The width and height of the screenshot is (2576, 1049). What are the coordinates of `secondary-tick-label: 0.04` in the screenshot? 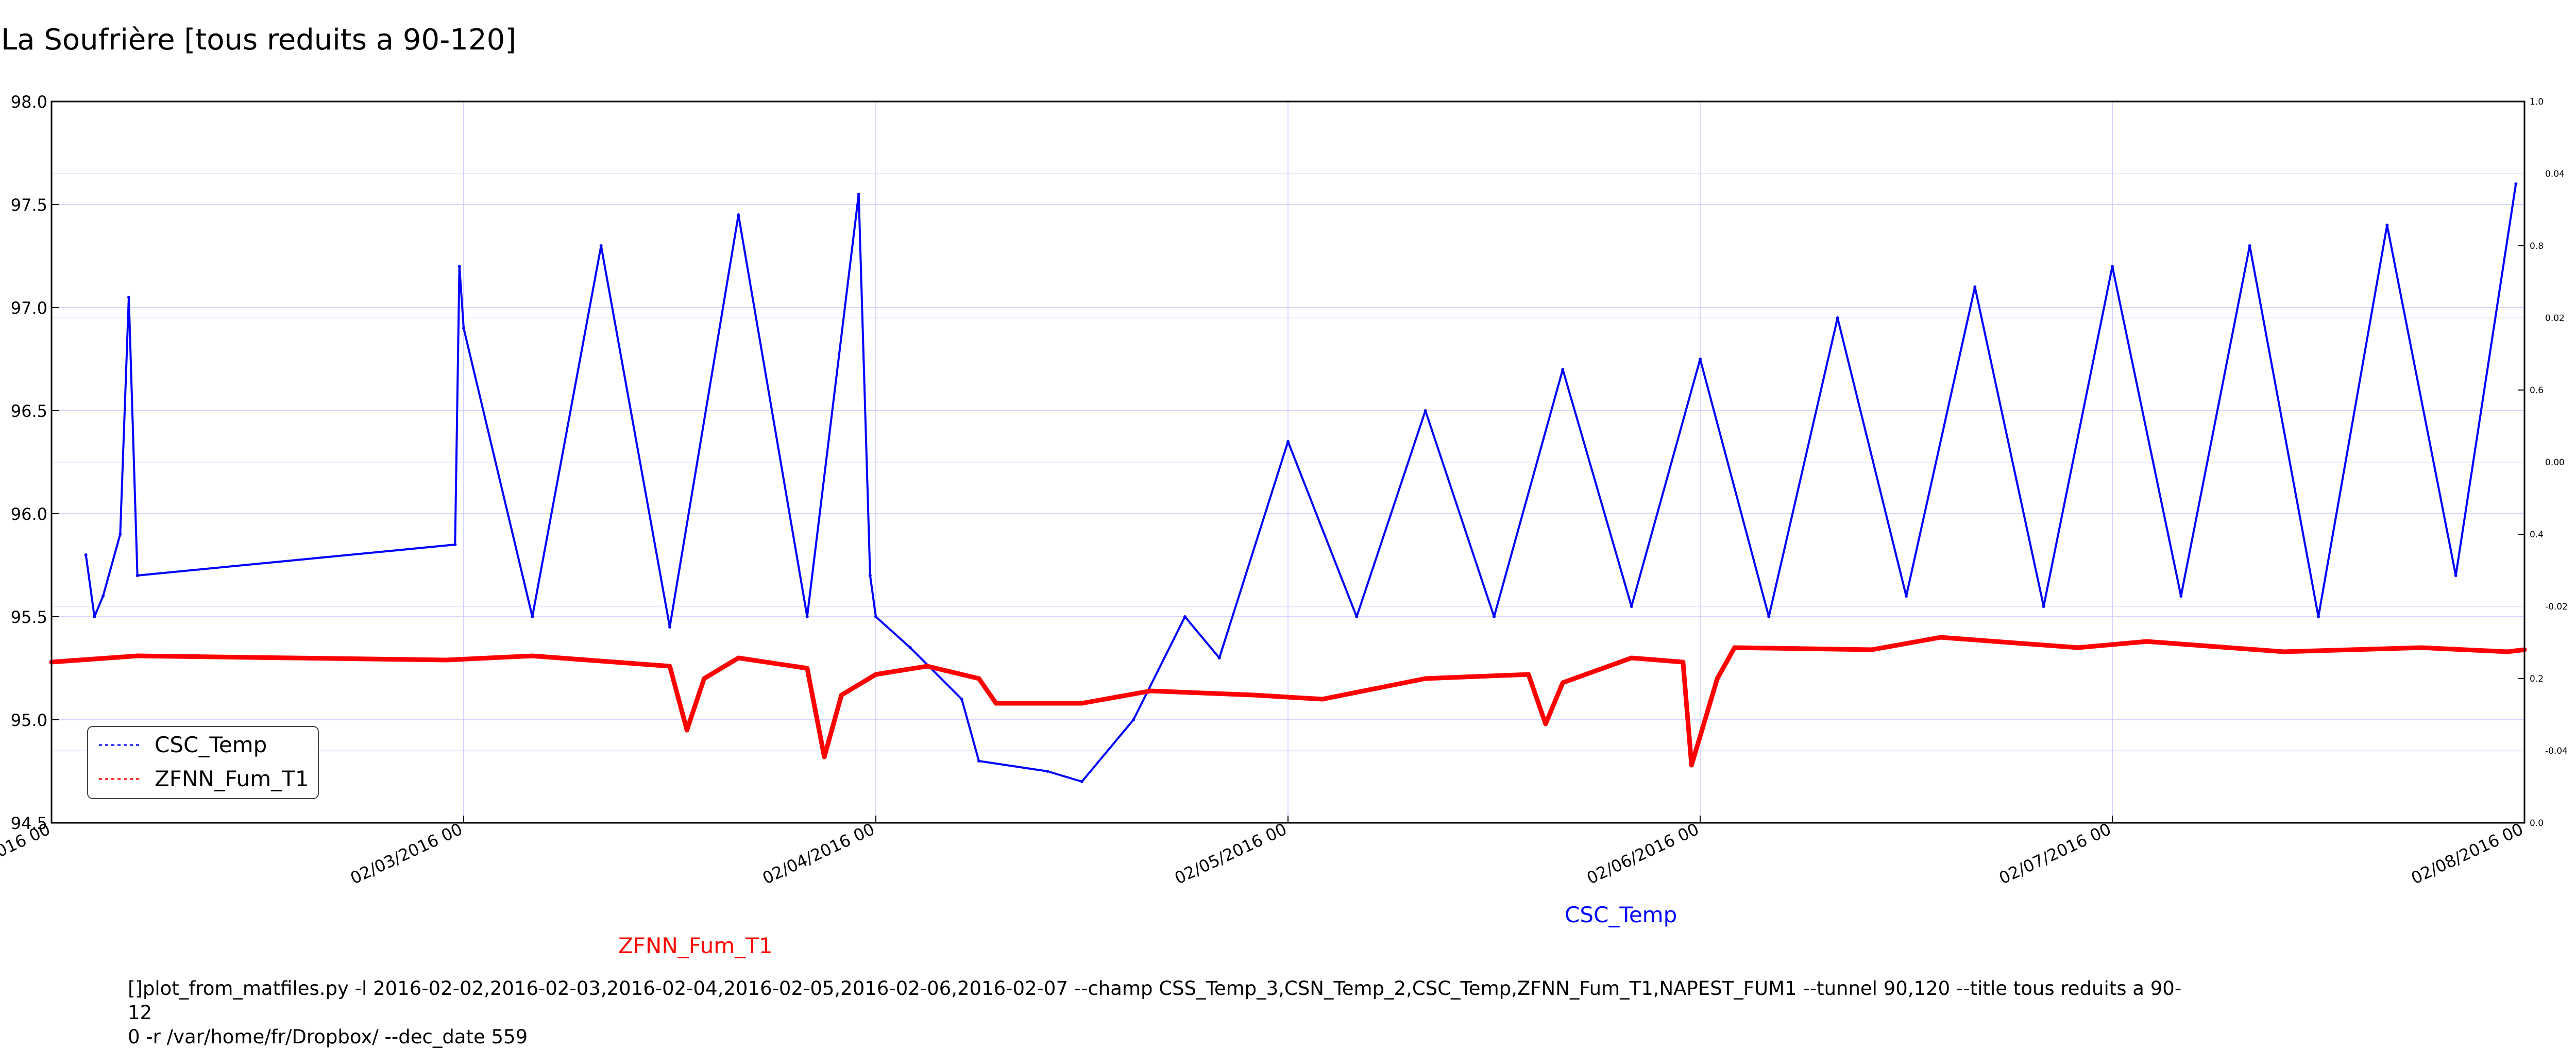 It's located at (2555, 174).